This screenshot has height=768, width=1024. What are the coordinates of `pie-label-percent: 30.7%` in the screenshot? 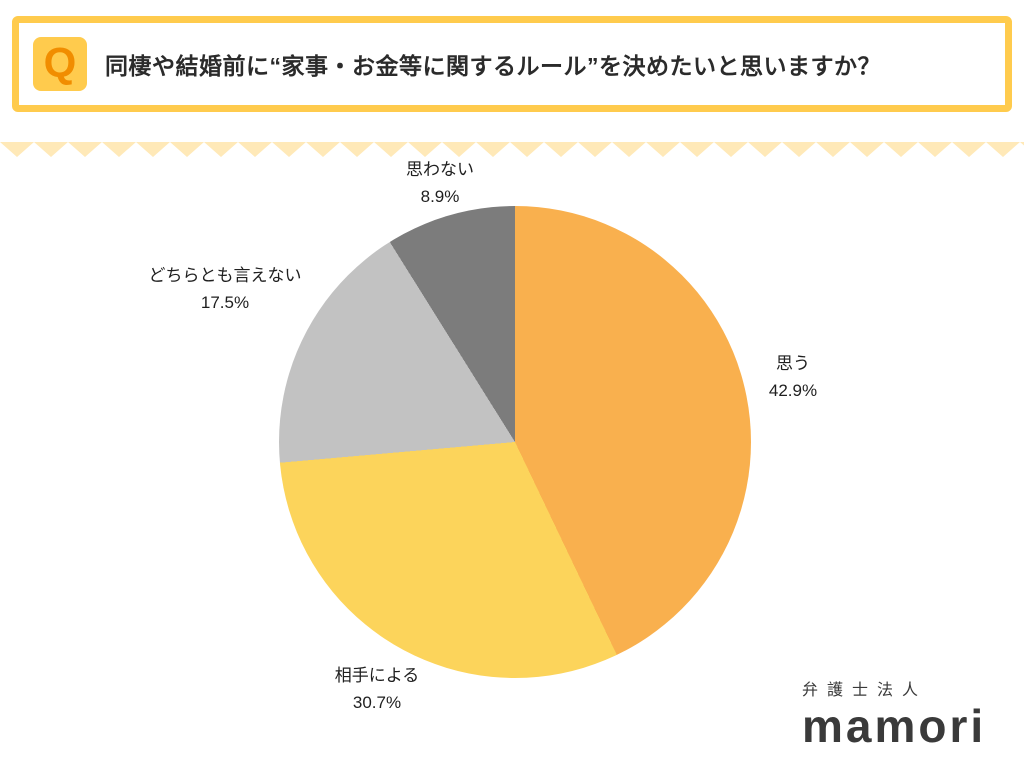 It's located at (377, 702).